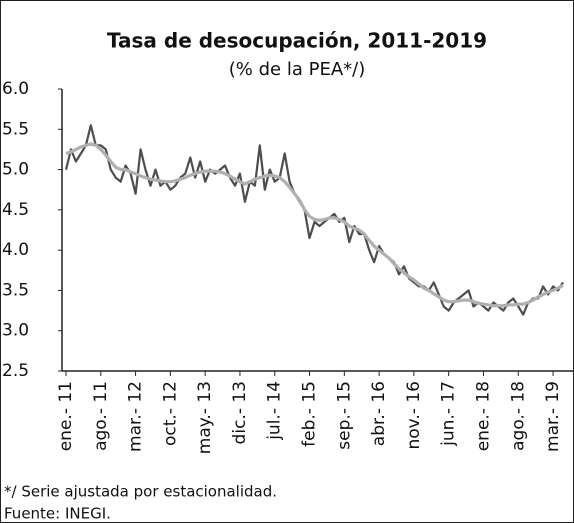 This screenshot has height=523, width=574. Describe the element at coordinates (275, 411) in the screenshot. I see `x-tick-label: jul.- 14` at that location.